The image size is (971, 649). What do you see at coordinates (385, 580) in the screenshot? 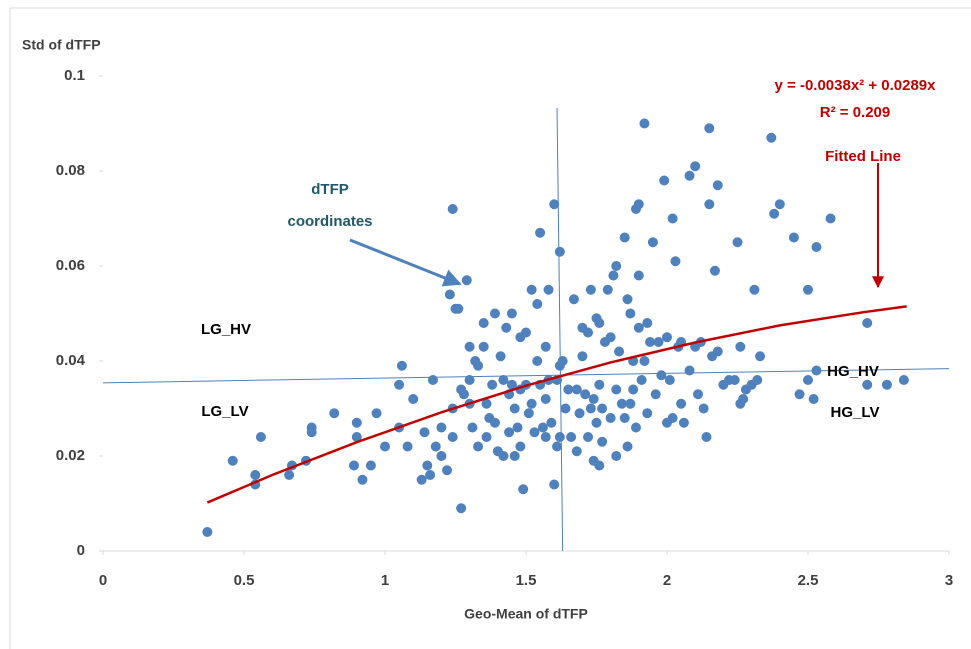
I see `x-tick-label: 1` at bounding box center [385, 580].